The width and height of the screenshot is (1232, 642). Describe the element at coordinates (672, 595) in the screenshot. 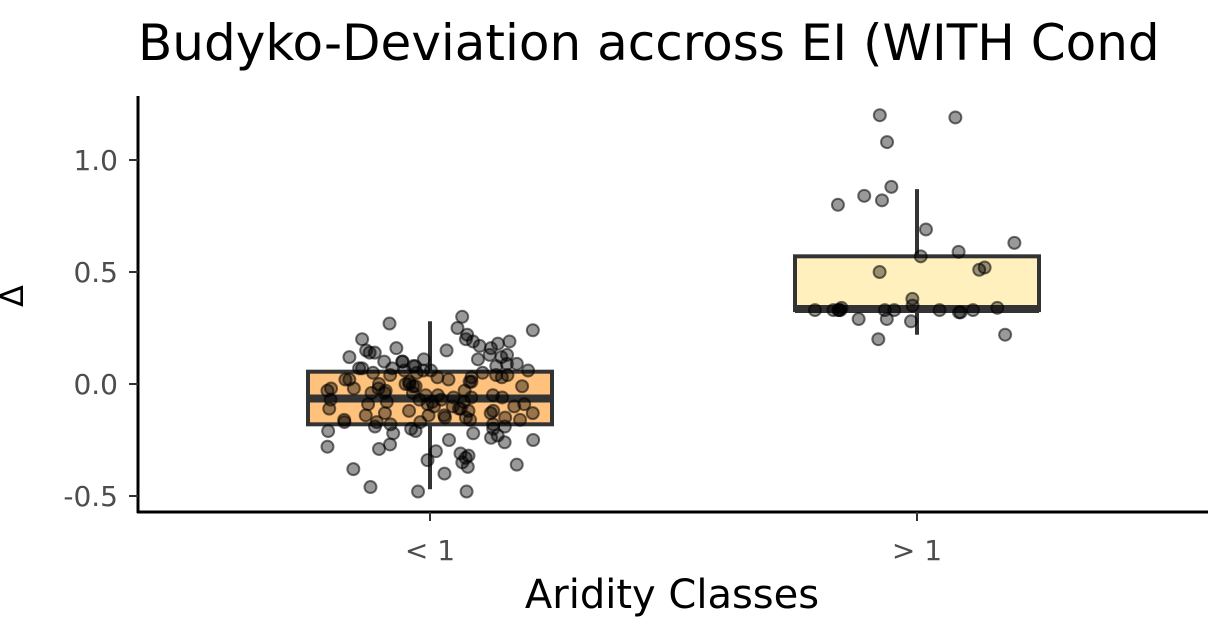

I see `x-axis-label: Aridity Classes` at that location.